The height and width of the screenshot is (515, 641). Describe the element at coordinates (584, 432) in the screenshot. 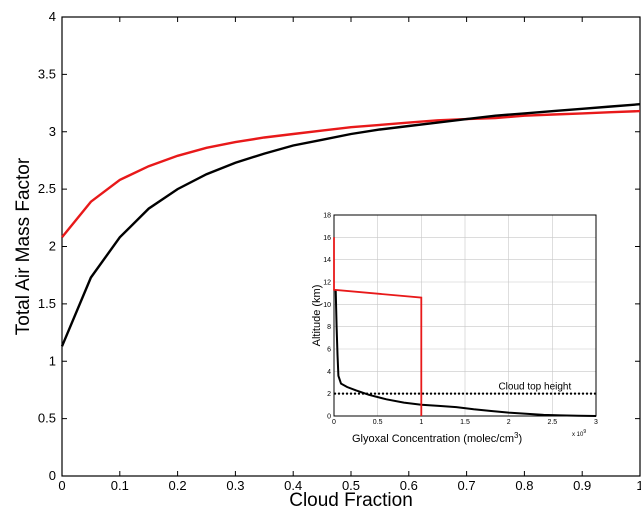

I see `inset-x-multiplier-exponent: 9` at that location.